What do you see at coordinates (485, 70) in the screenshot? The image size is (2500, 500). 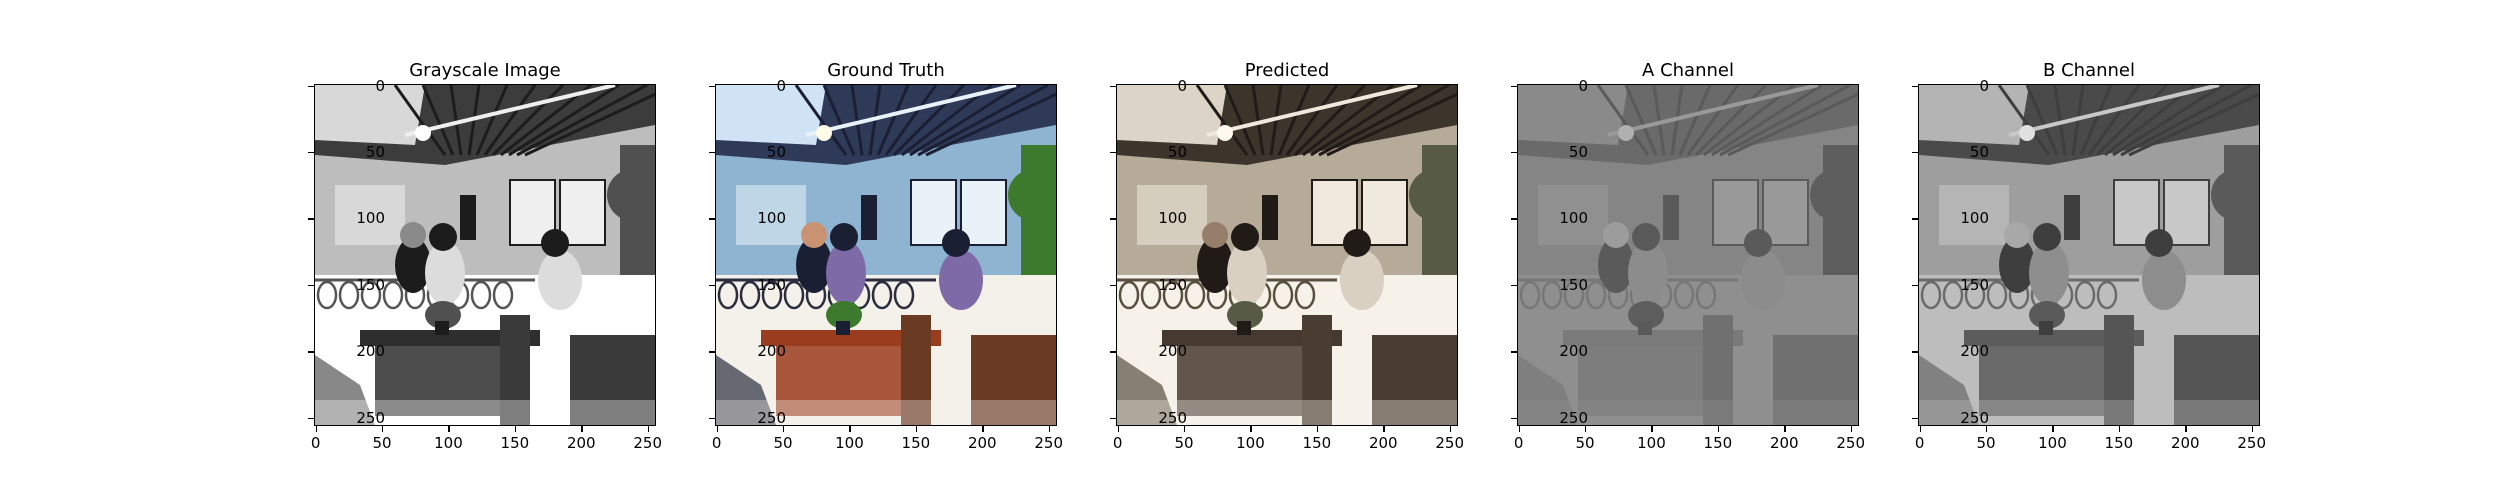 I see `panel-title: Grayscale Image` at bounding box center [485, 70].